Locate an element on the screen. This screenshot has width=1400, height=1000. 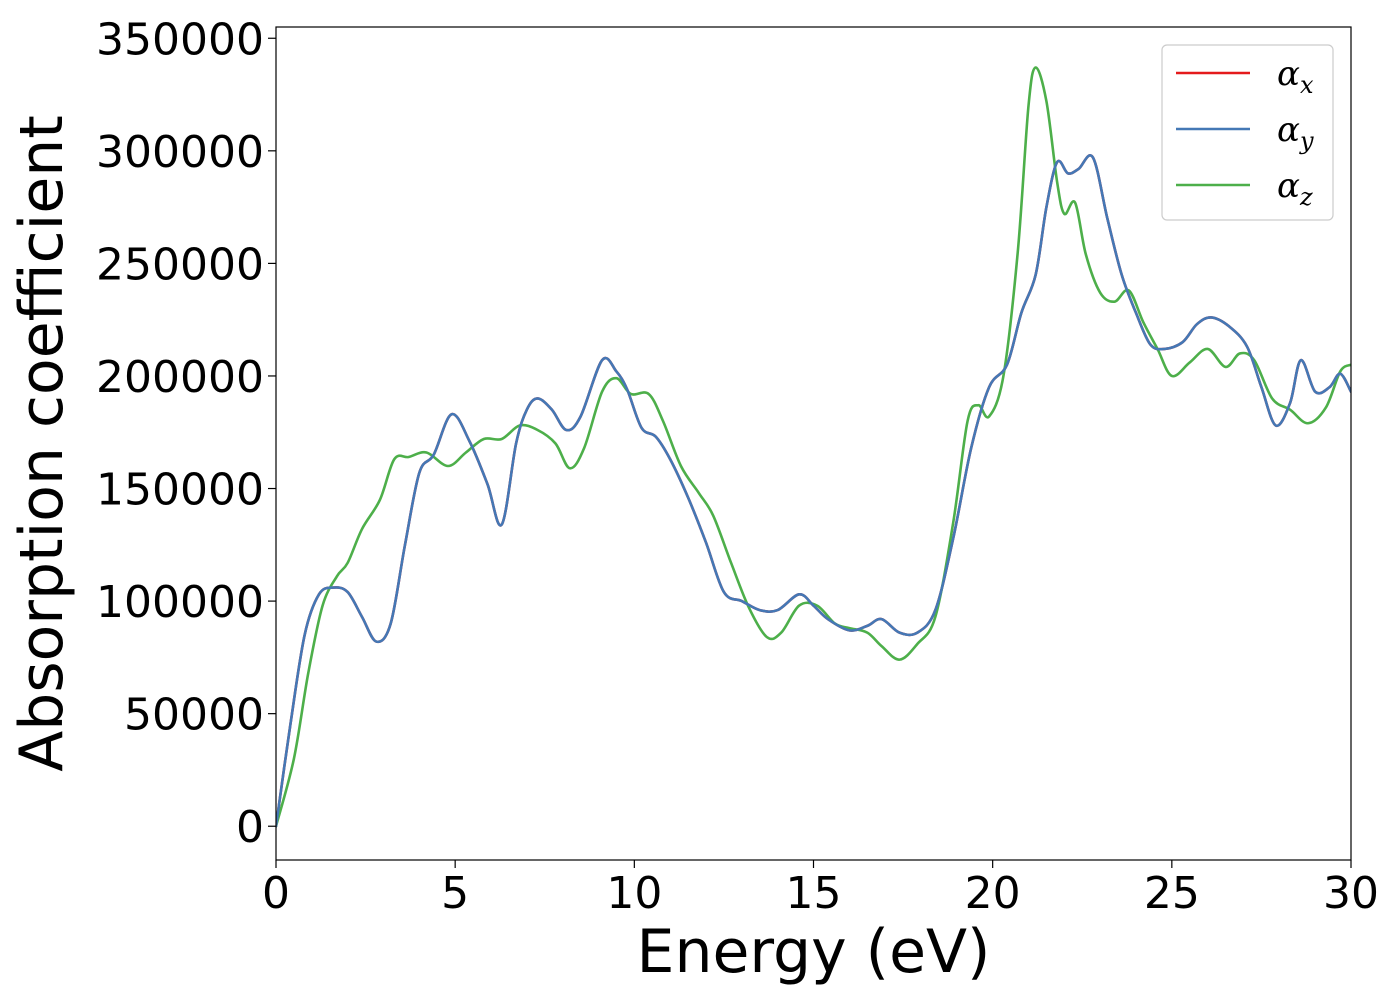
x-tick-label: 0 is located at coordinates (276, 893).